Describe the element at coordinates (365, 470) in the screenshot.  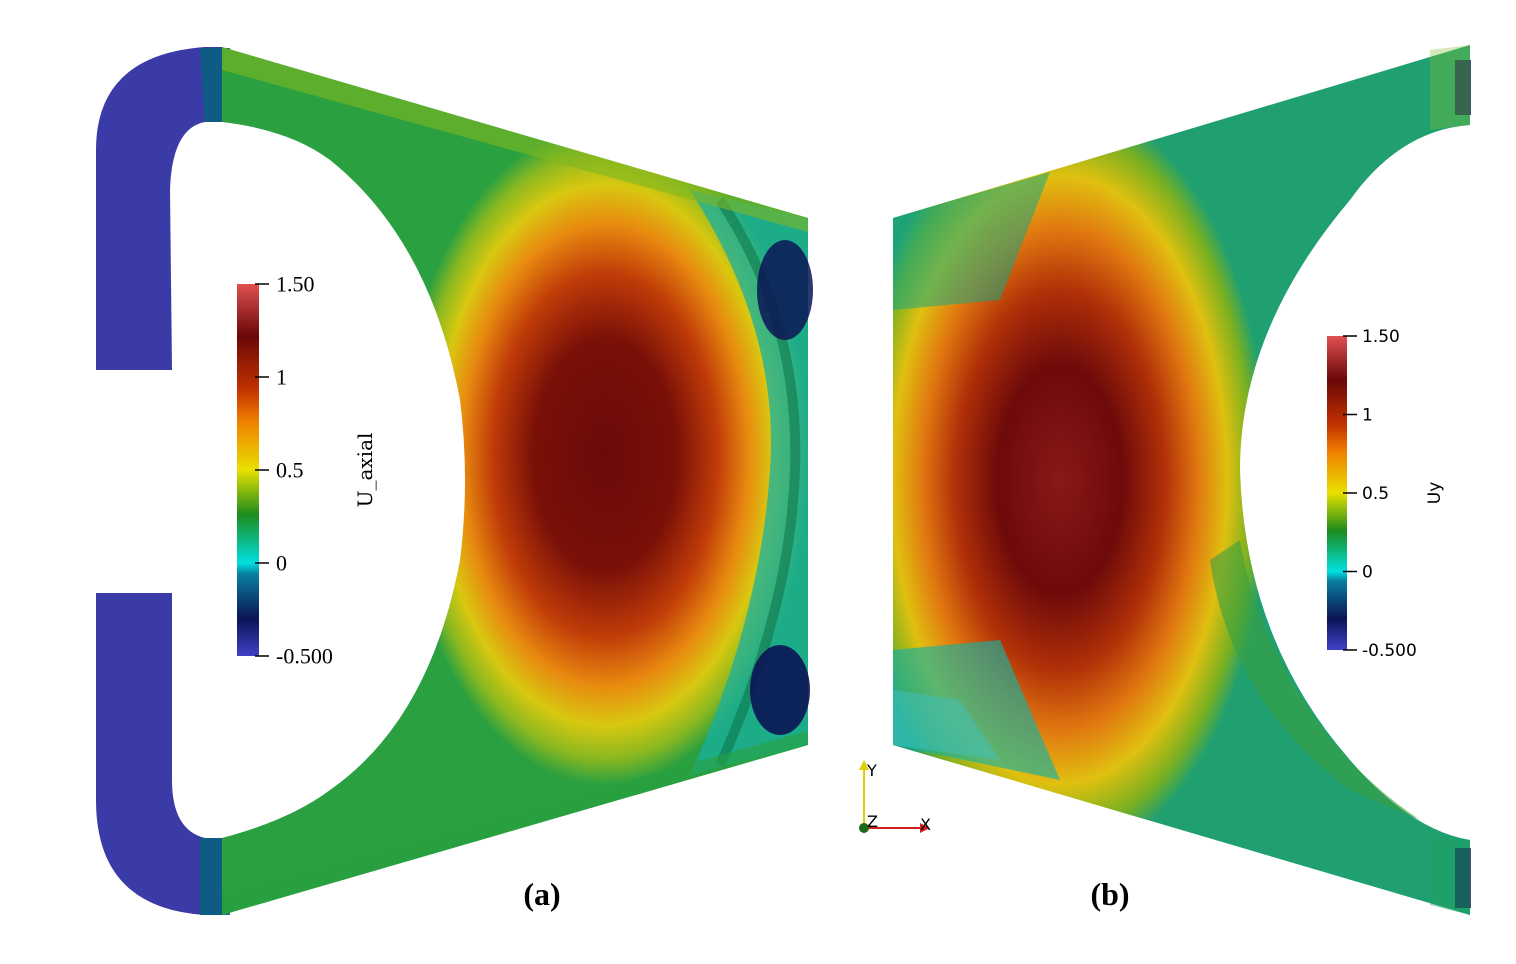
I see `colorbar-a-title: U_axial` at that location.